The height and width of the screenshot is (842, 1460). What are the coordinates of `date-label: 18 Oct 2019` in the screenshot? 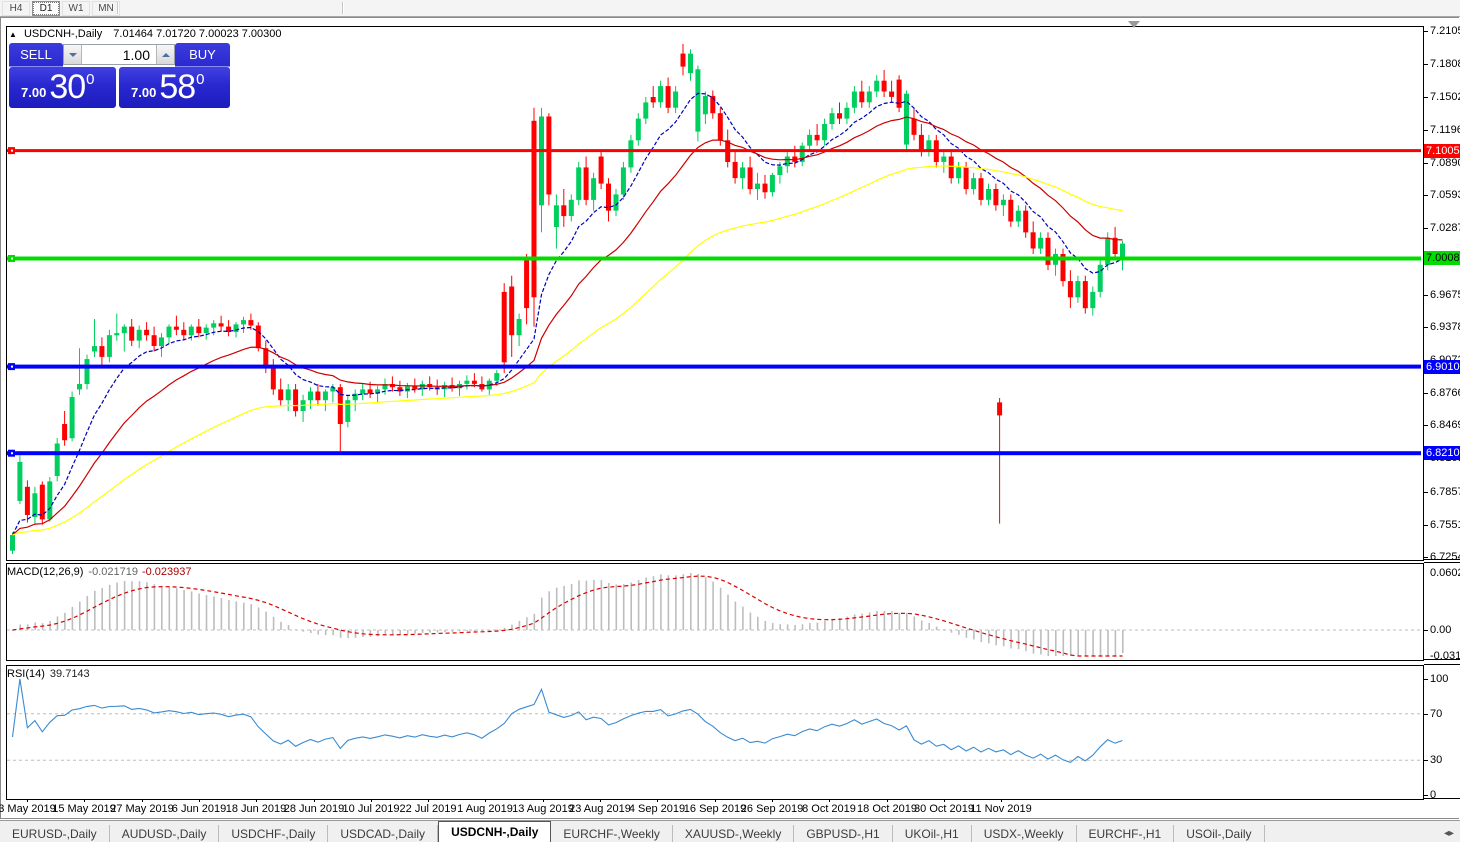 It's located at (887, 809).